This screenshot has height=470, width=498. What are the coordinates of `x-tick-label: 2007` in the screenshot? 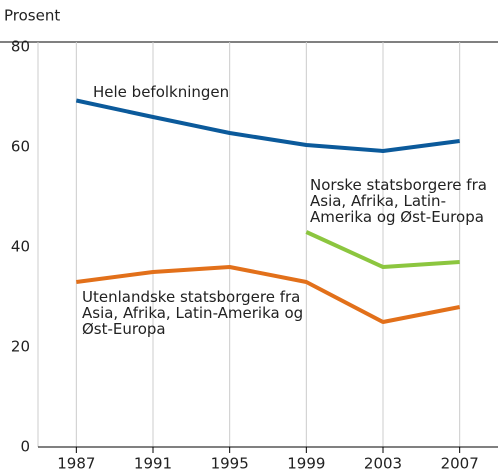 It's located at (460, 462).